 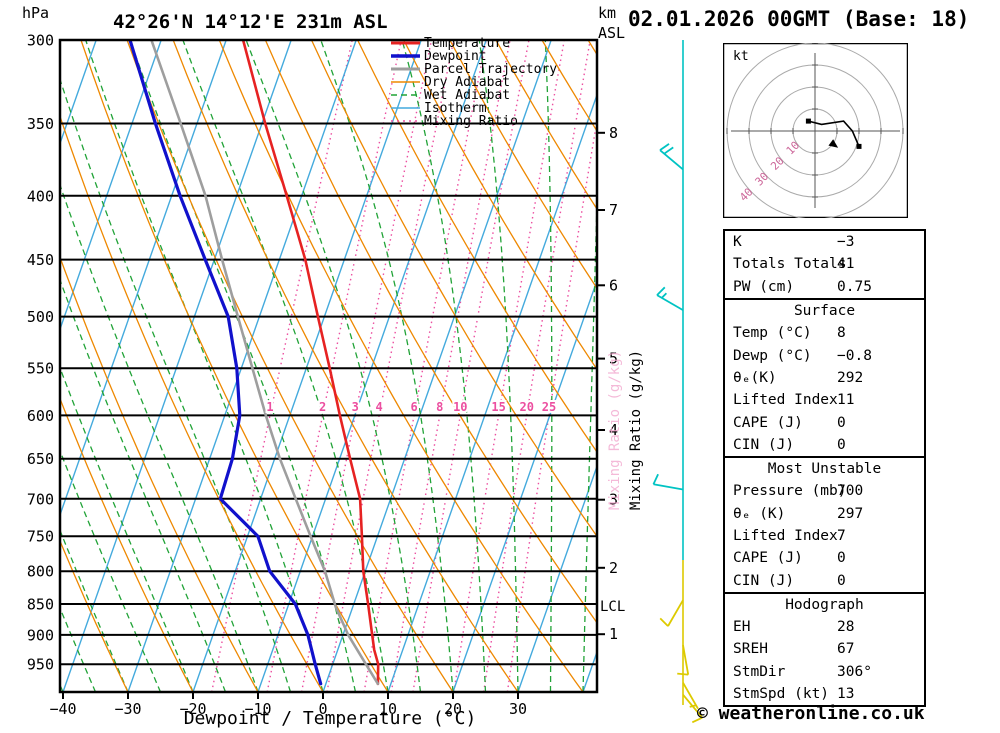 I want to click on stats-section-header: Most Unstable, so click(x=824, y=469).